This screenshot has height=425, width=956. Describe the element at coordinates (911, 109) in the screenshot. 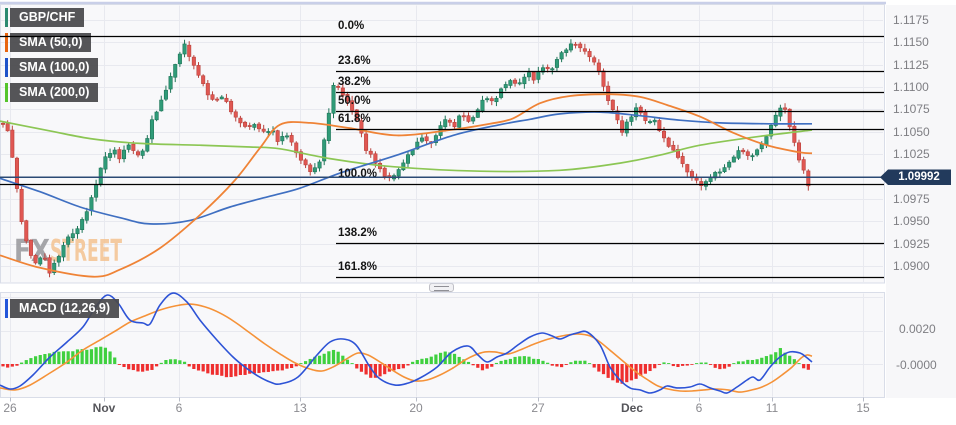

I see `price-axis-label: 1.1075` at that location.